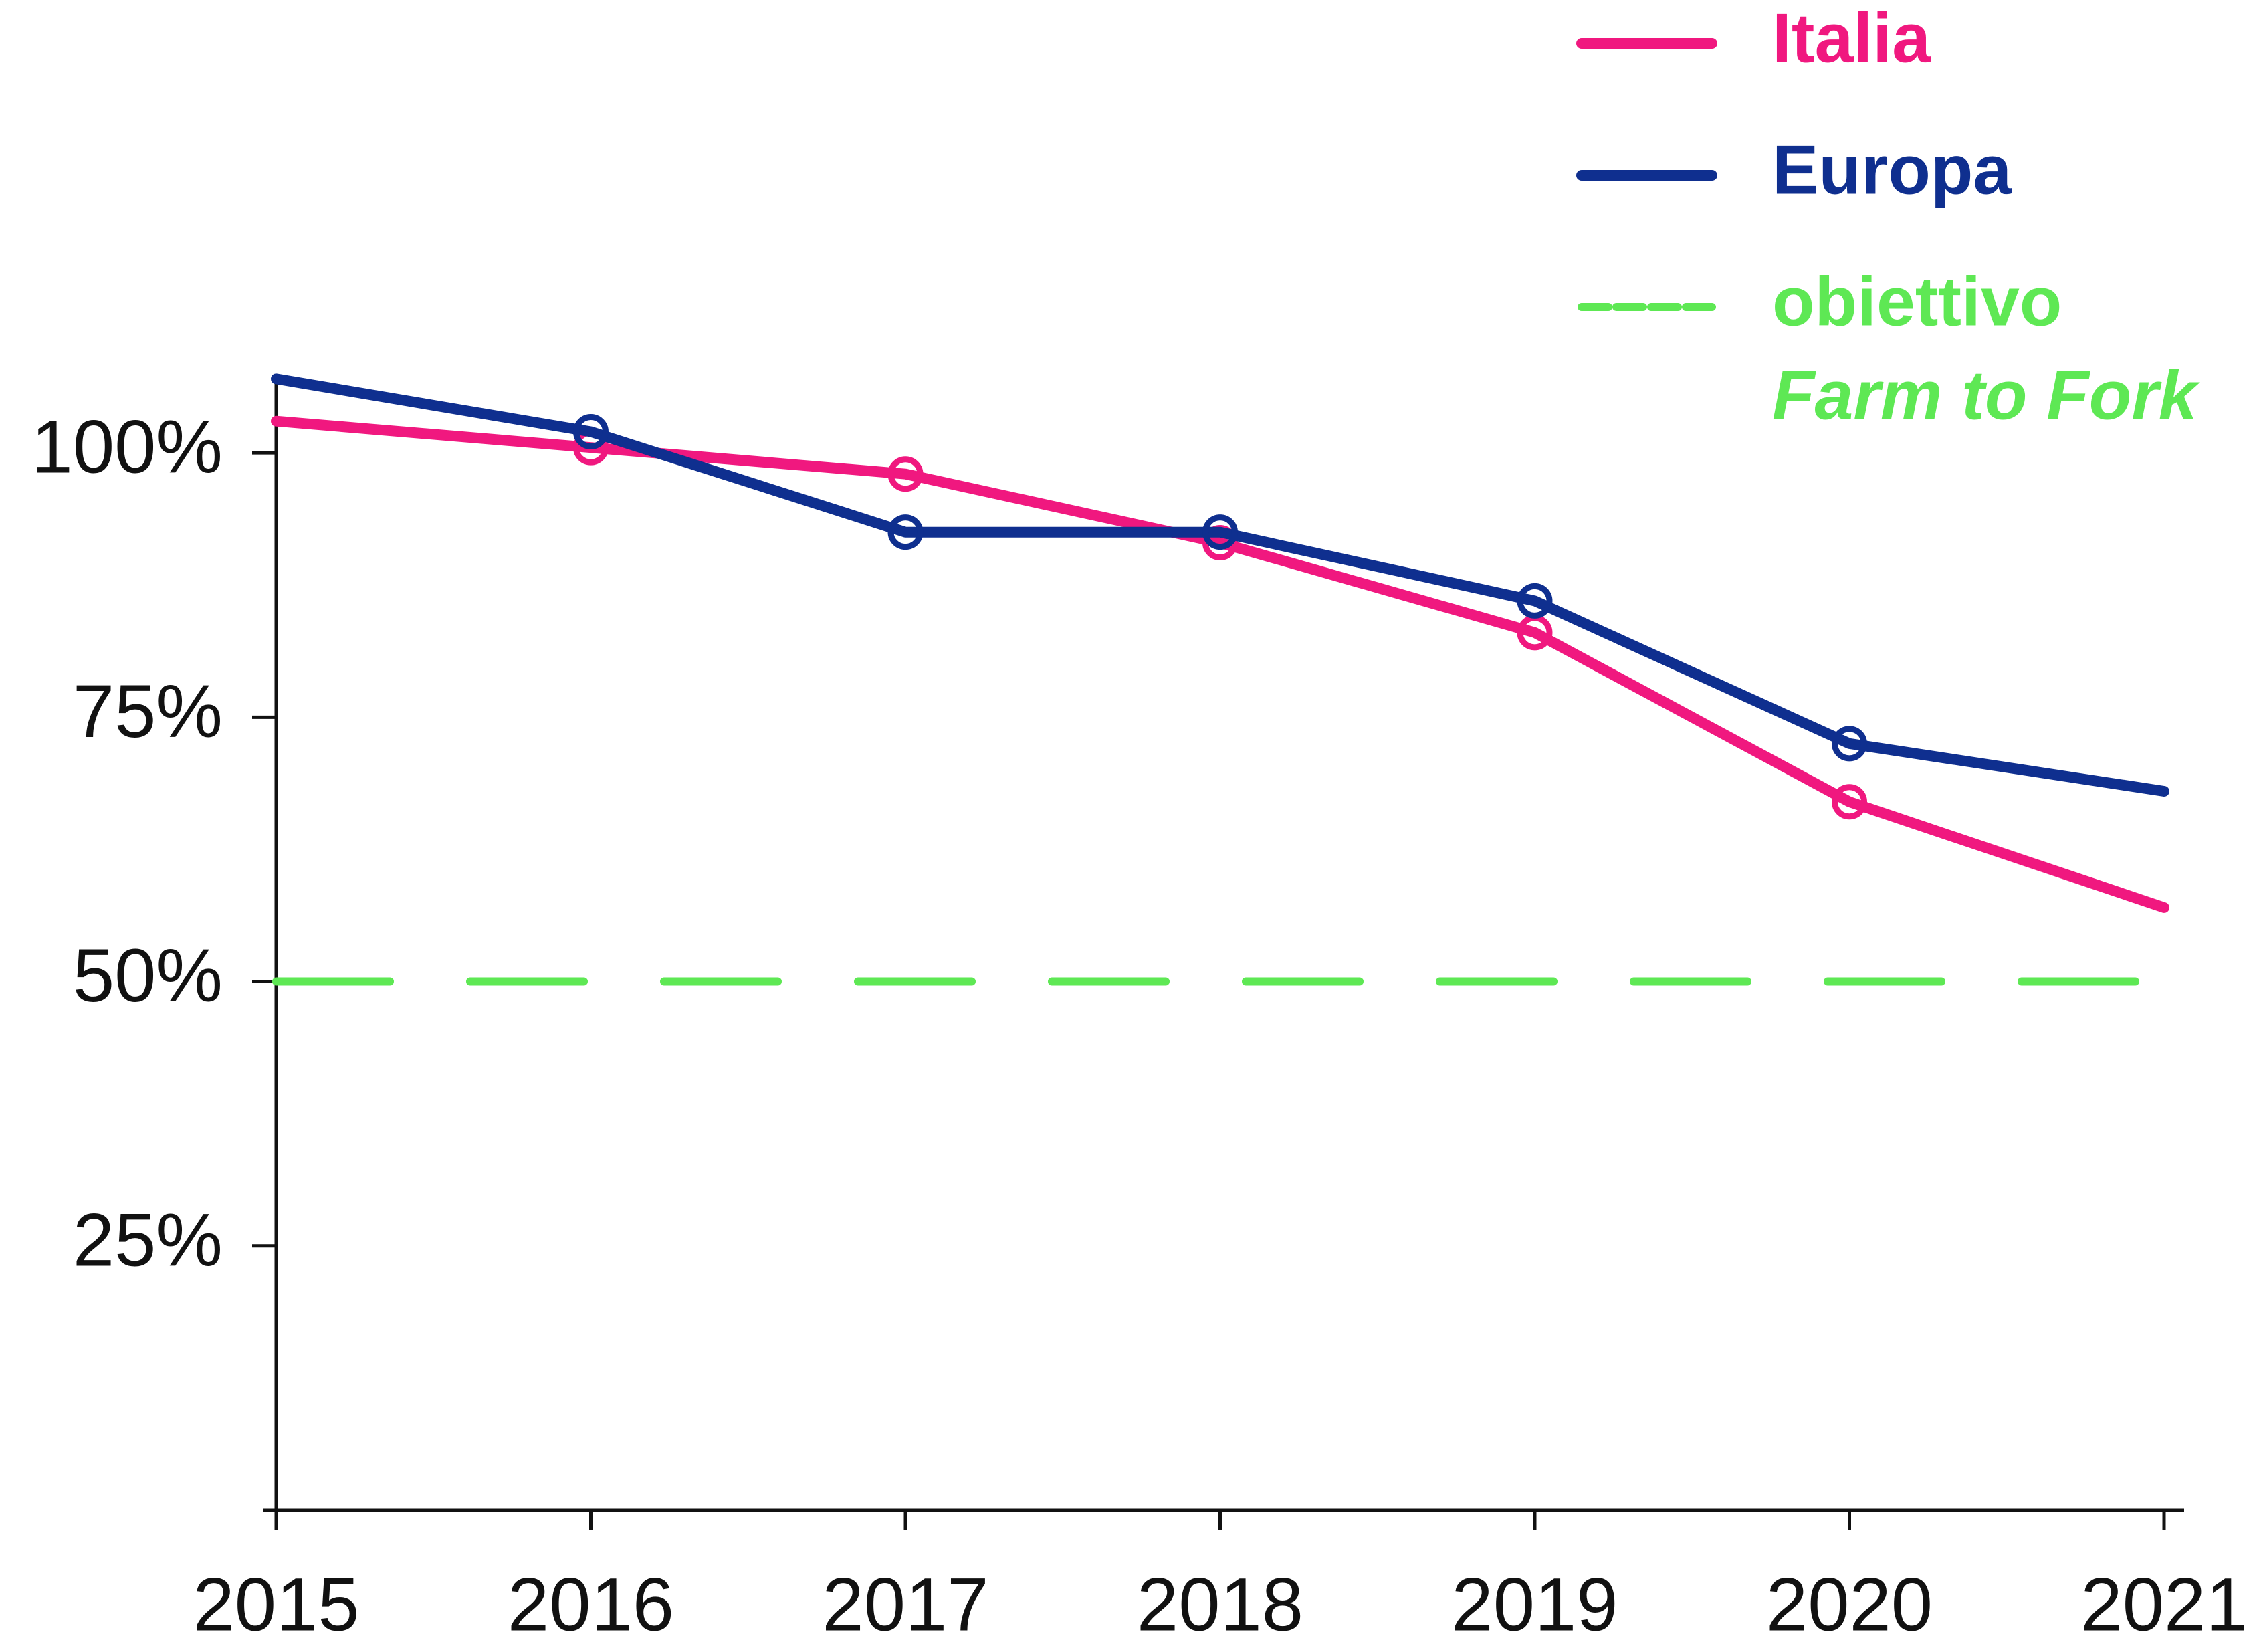  What do you see at coordinates (1892, 170) in the screenshot?
I see `legend-label: Europa` at bounding box center [1892, 170].